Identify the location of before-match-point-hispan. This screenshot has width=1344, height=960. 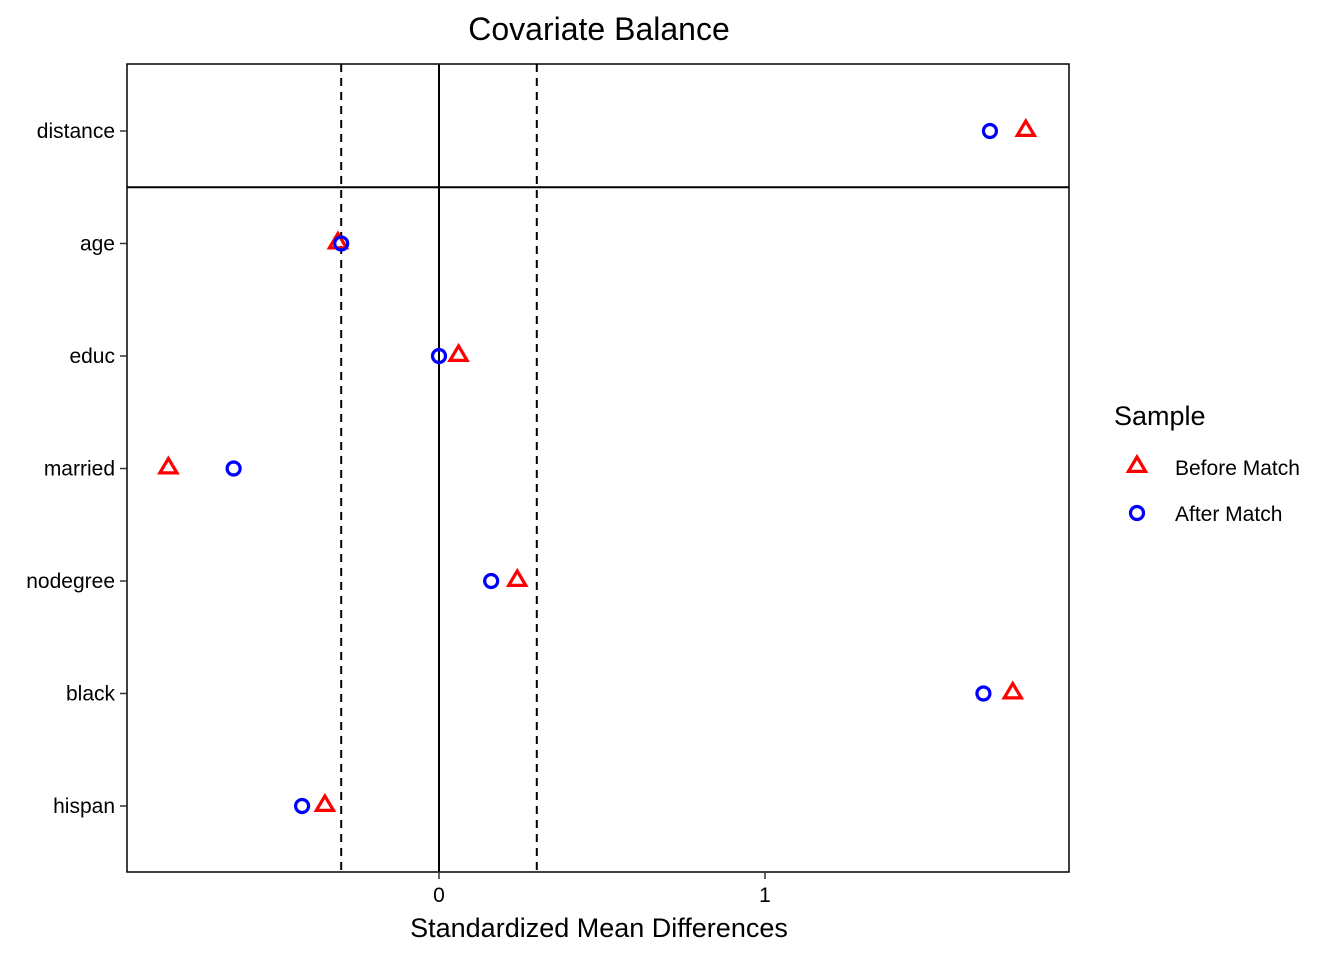
(325, 802).